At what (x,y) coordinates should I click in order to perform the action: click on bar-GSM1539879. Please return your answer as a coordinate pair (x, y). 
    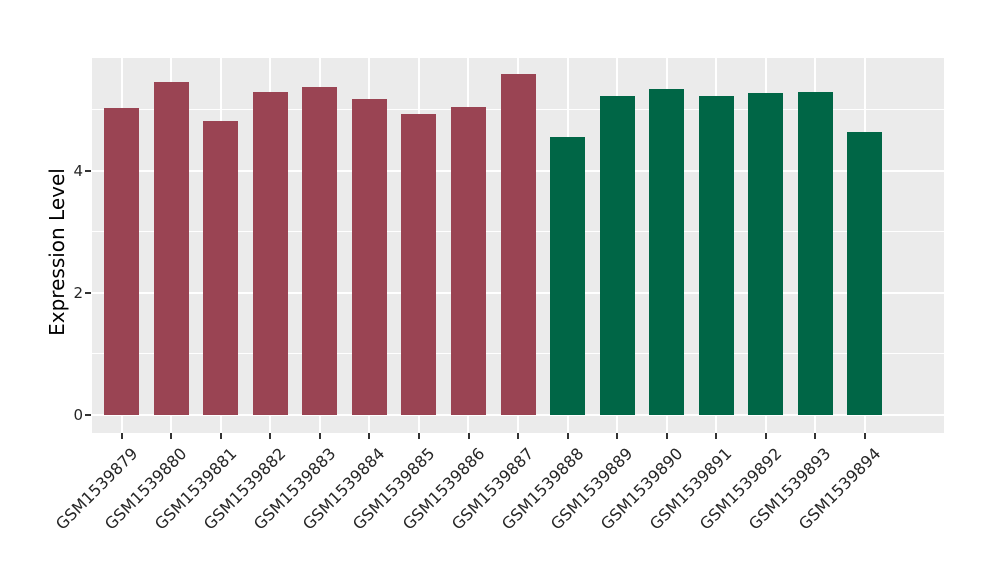
    Looking at the image, I should click on (121, 261).